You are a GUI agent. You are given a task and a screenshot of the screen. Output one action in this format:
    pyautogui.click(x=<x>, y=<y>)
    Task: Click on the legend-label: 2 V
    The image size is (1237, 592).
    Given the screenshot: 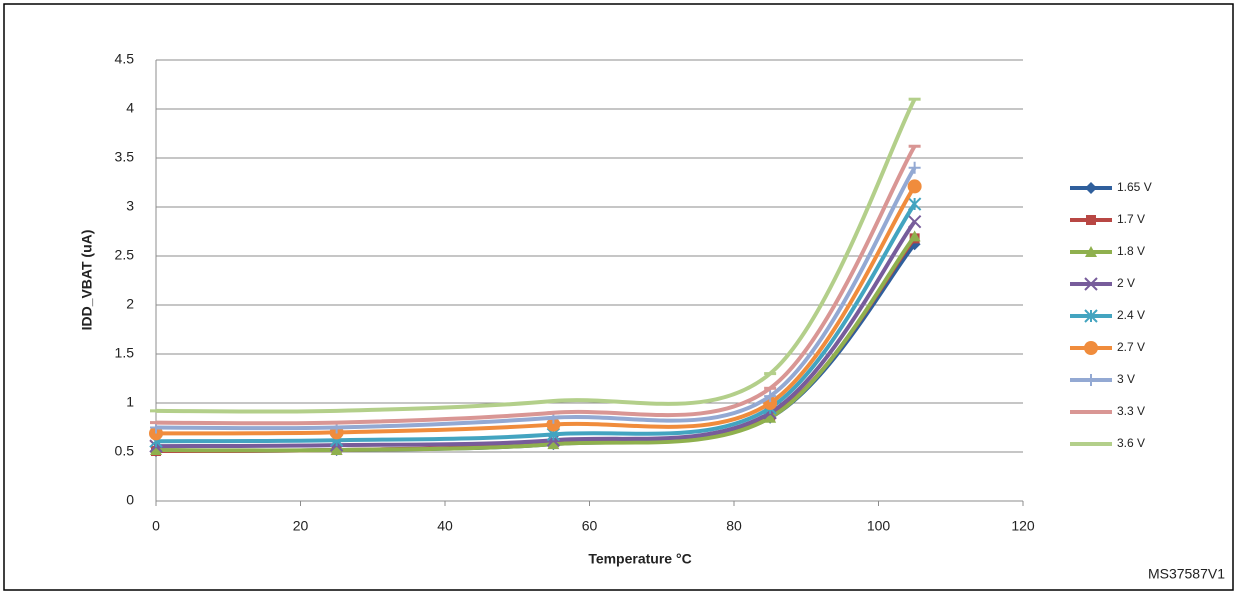 What is the action you would take?
    pyautogui.click(x=1126, y=283)
    